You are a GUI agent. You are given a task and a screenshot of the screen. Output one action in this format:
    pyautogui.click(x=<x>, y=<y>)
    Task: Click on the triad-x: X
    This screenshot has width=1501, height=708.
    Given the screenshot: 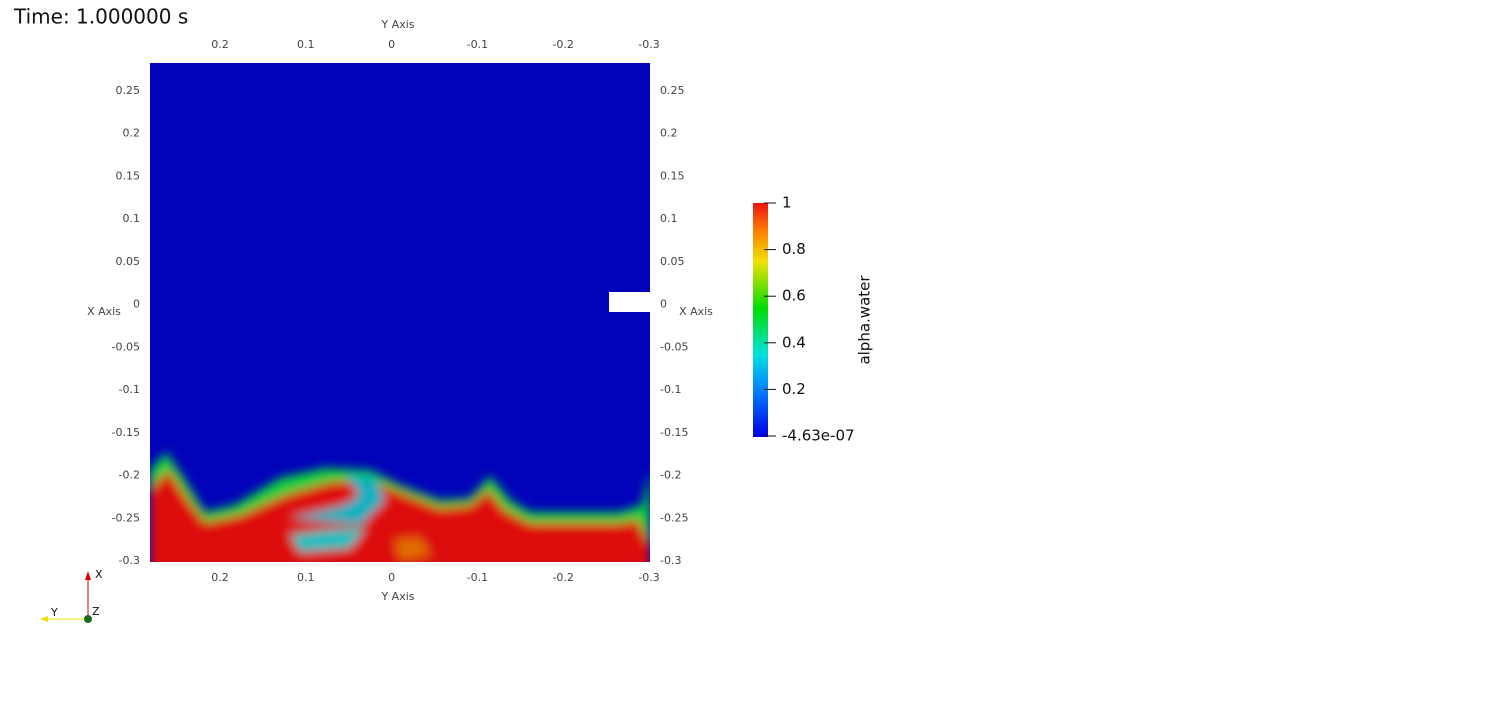 What is the action you would take?
    pyautogui.click(x=99, y=574)
    